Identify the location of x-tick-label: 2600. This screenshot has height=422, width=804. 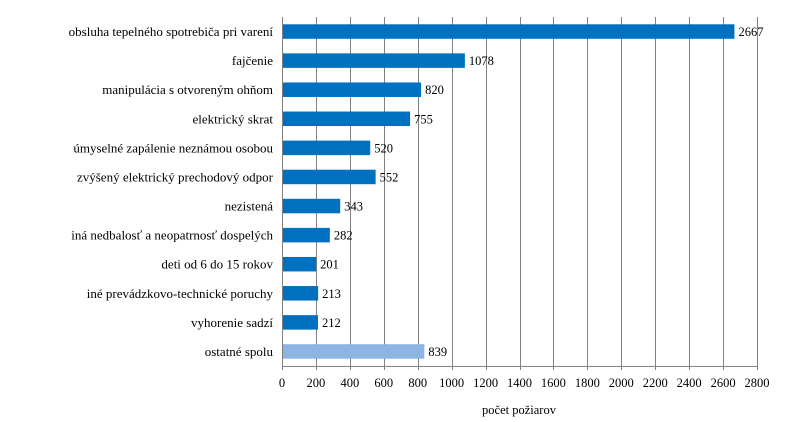
(723, 383).